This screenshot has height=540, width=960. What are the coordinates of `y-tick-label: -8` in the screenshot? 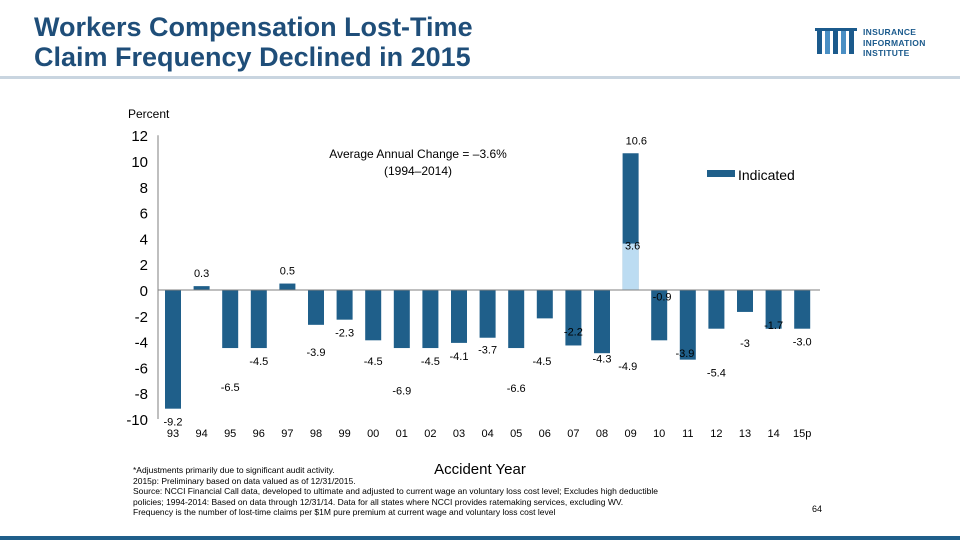 It's located at (141, 394).